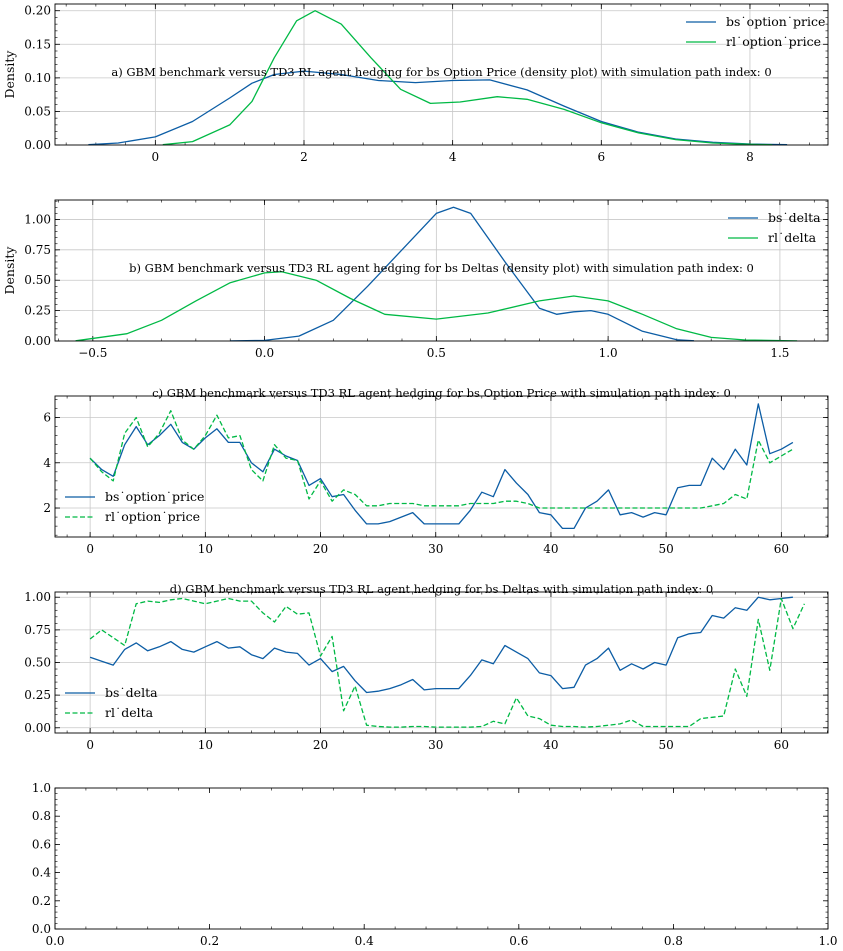  I want to click on y-tick-label: 0.6, so click(41, 844).